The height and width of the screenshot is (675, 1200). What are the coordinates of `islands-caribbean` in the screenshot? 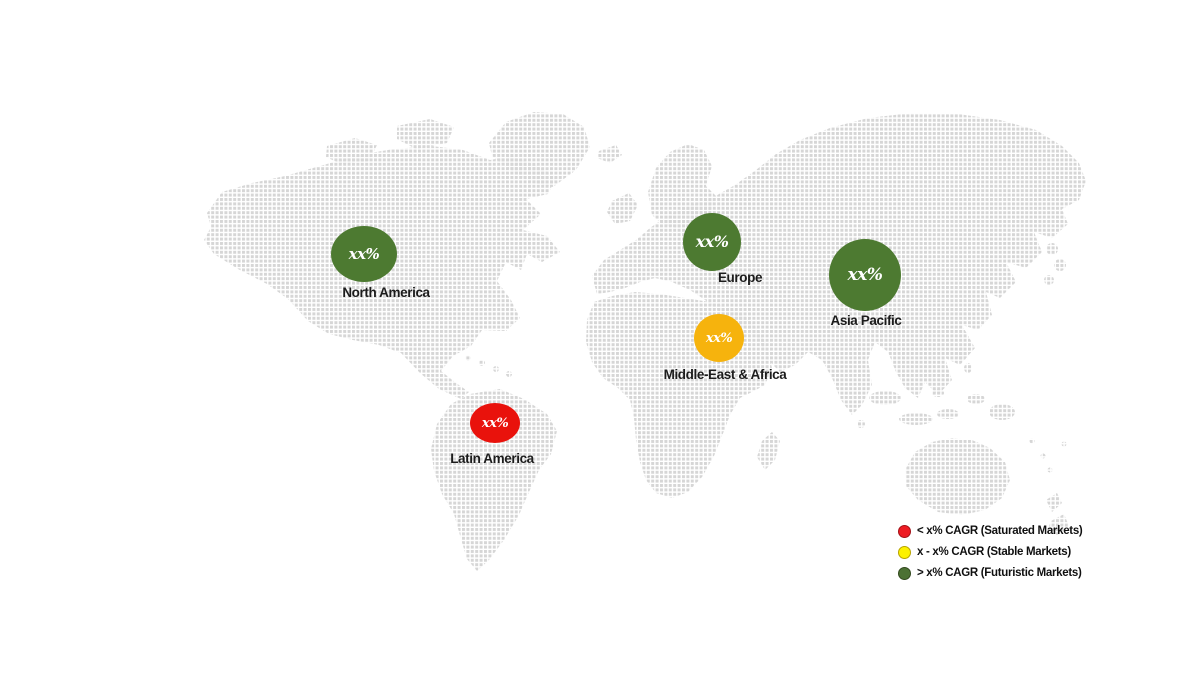 It's located at (665, 391).